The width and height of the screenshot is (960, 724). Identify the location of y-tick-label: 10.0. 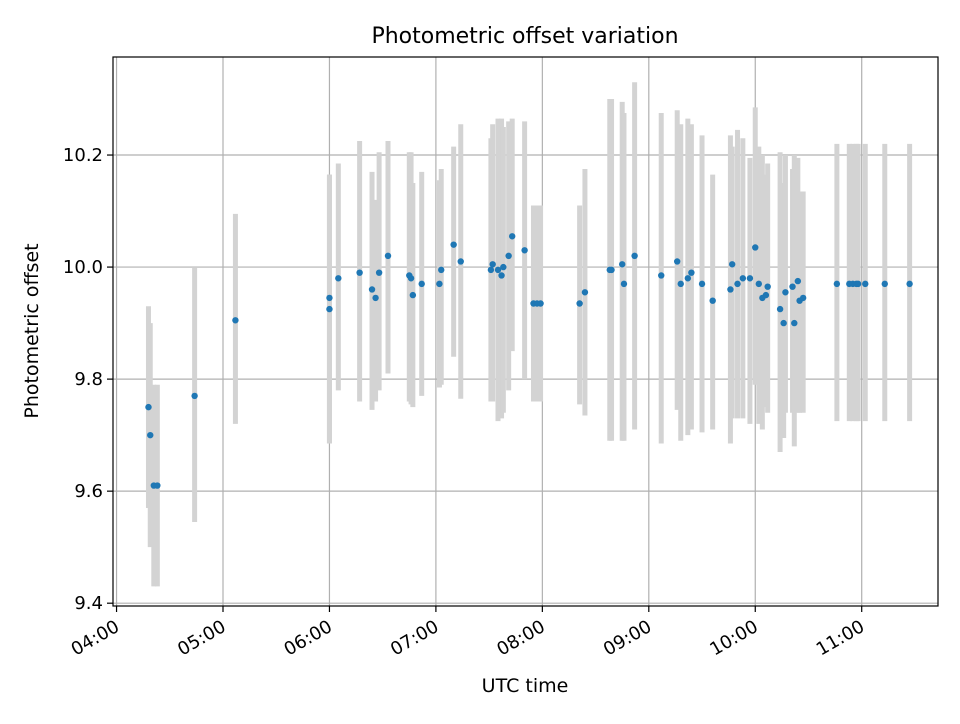
(83, 267).